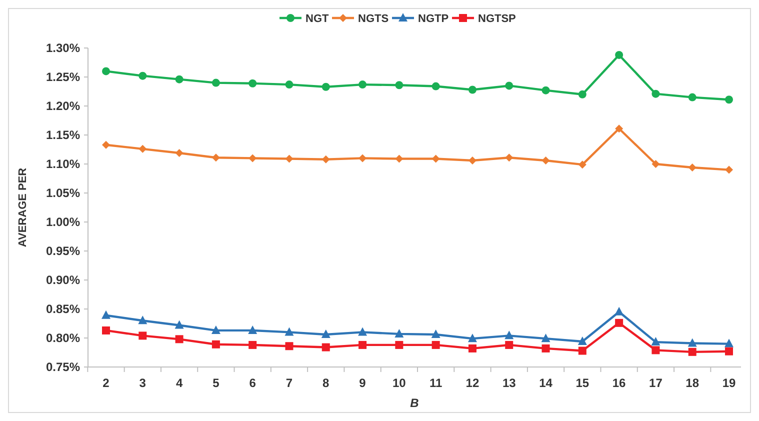 This screenshot has width=759, height=421. What do you see at coordinates (63, 280) in the screenshot?
I see `y-tick-label: 0.90%` at bounding box center [63, 280].